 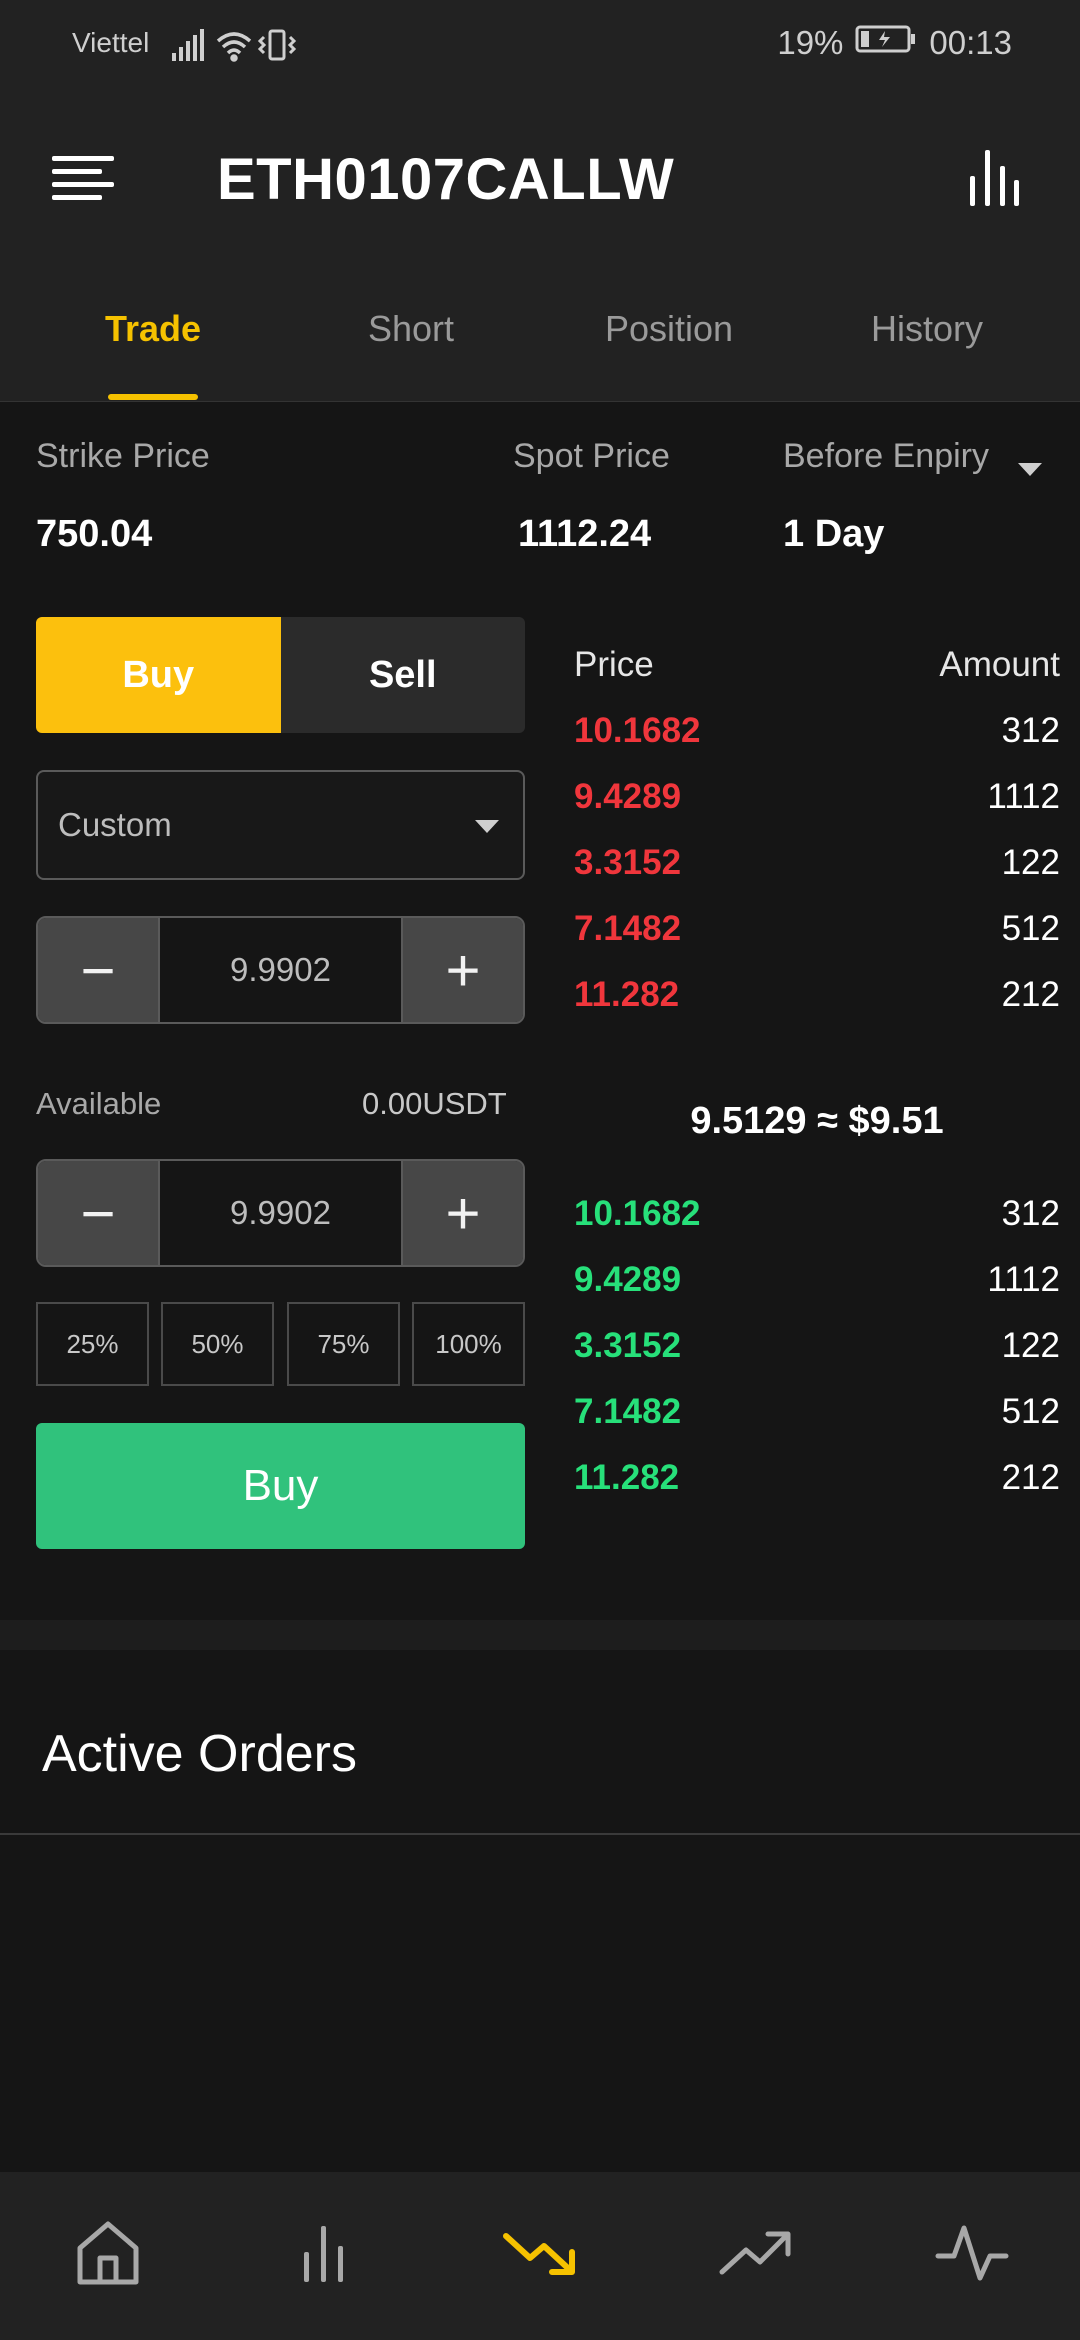 I want to click on bid-price: 9.4289, so click(x=628, y=1279).